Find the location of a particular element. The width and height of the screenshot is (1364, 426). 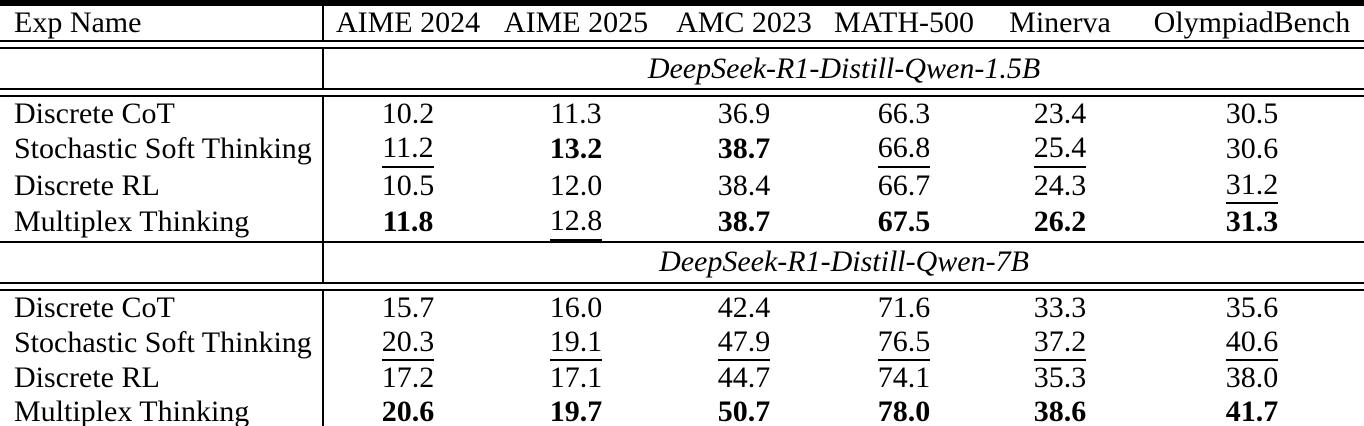

value-cell: 74.1 is located at coordinates (904, 378).